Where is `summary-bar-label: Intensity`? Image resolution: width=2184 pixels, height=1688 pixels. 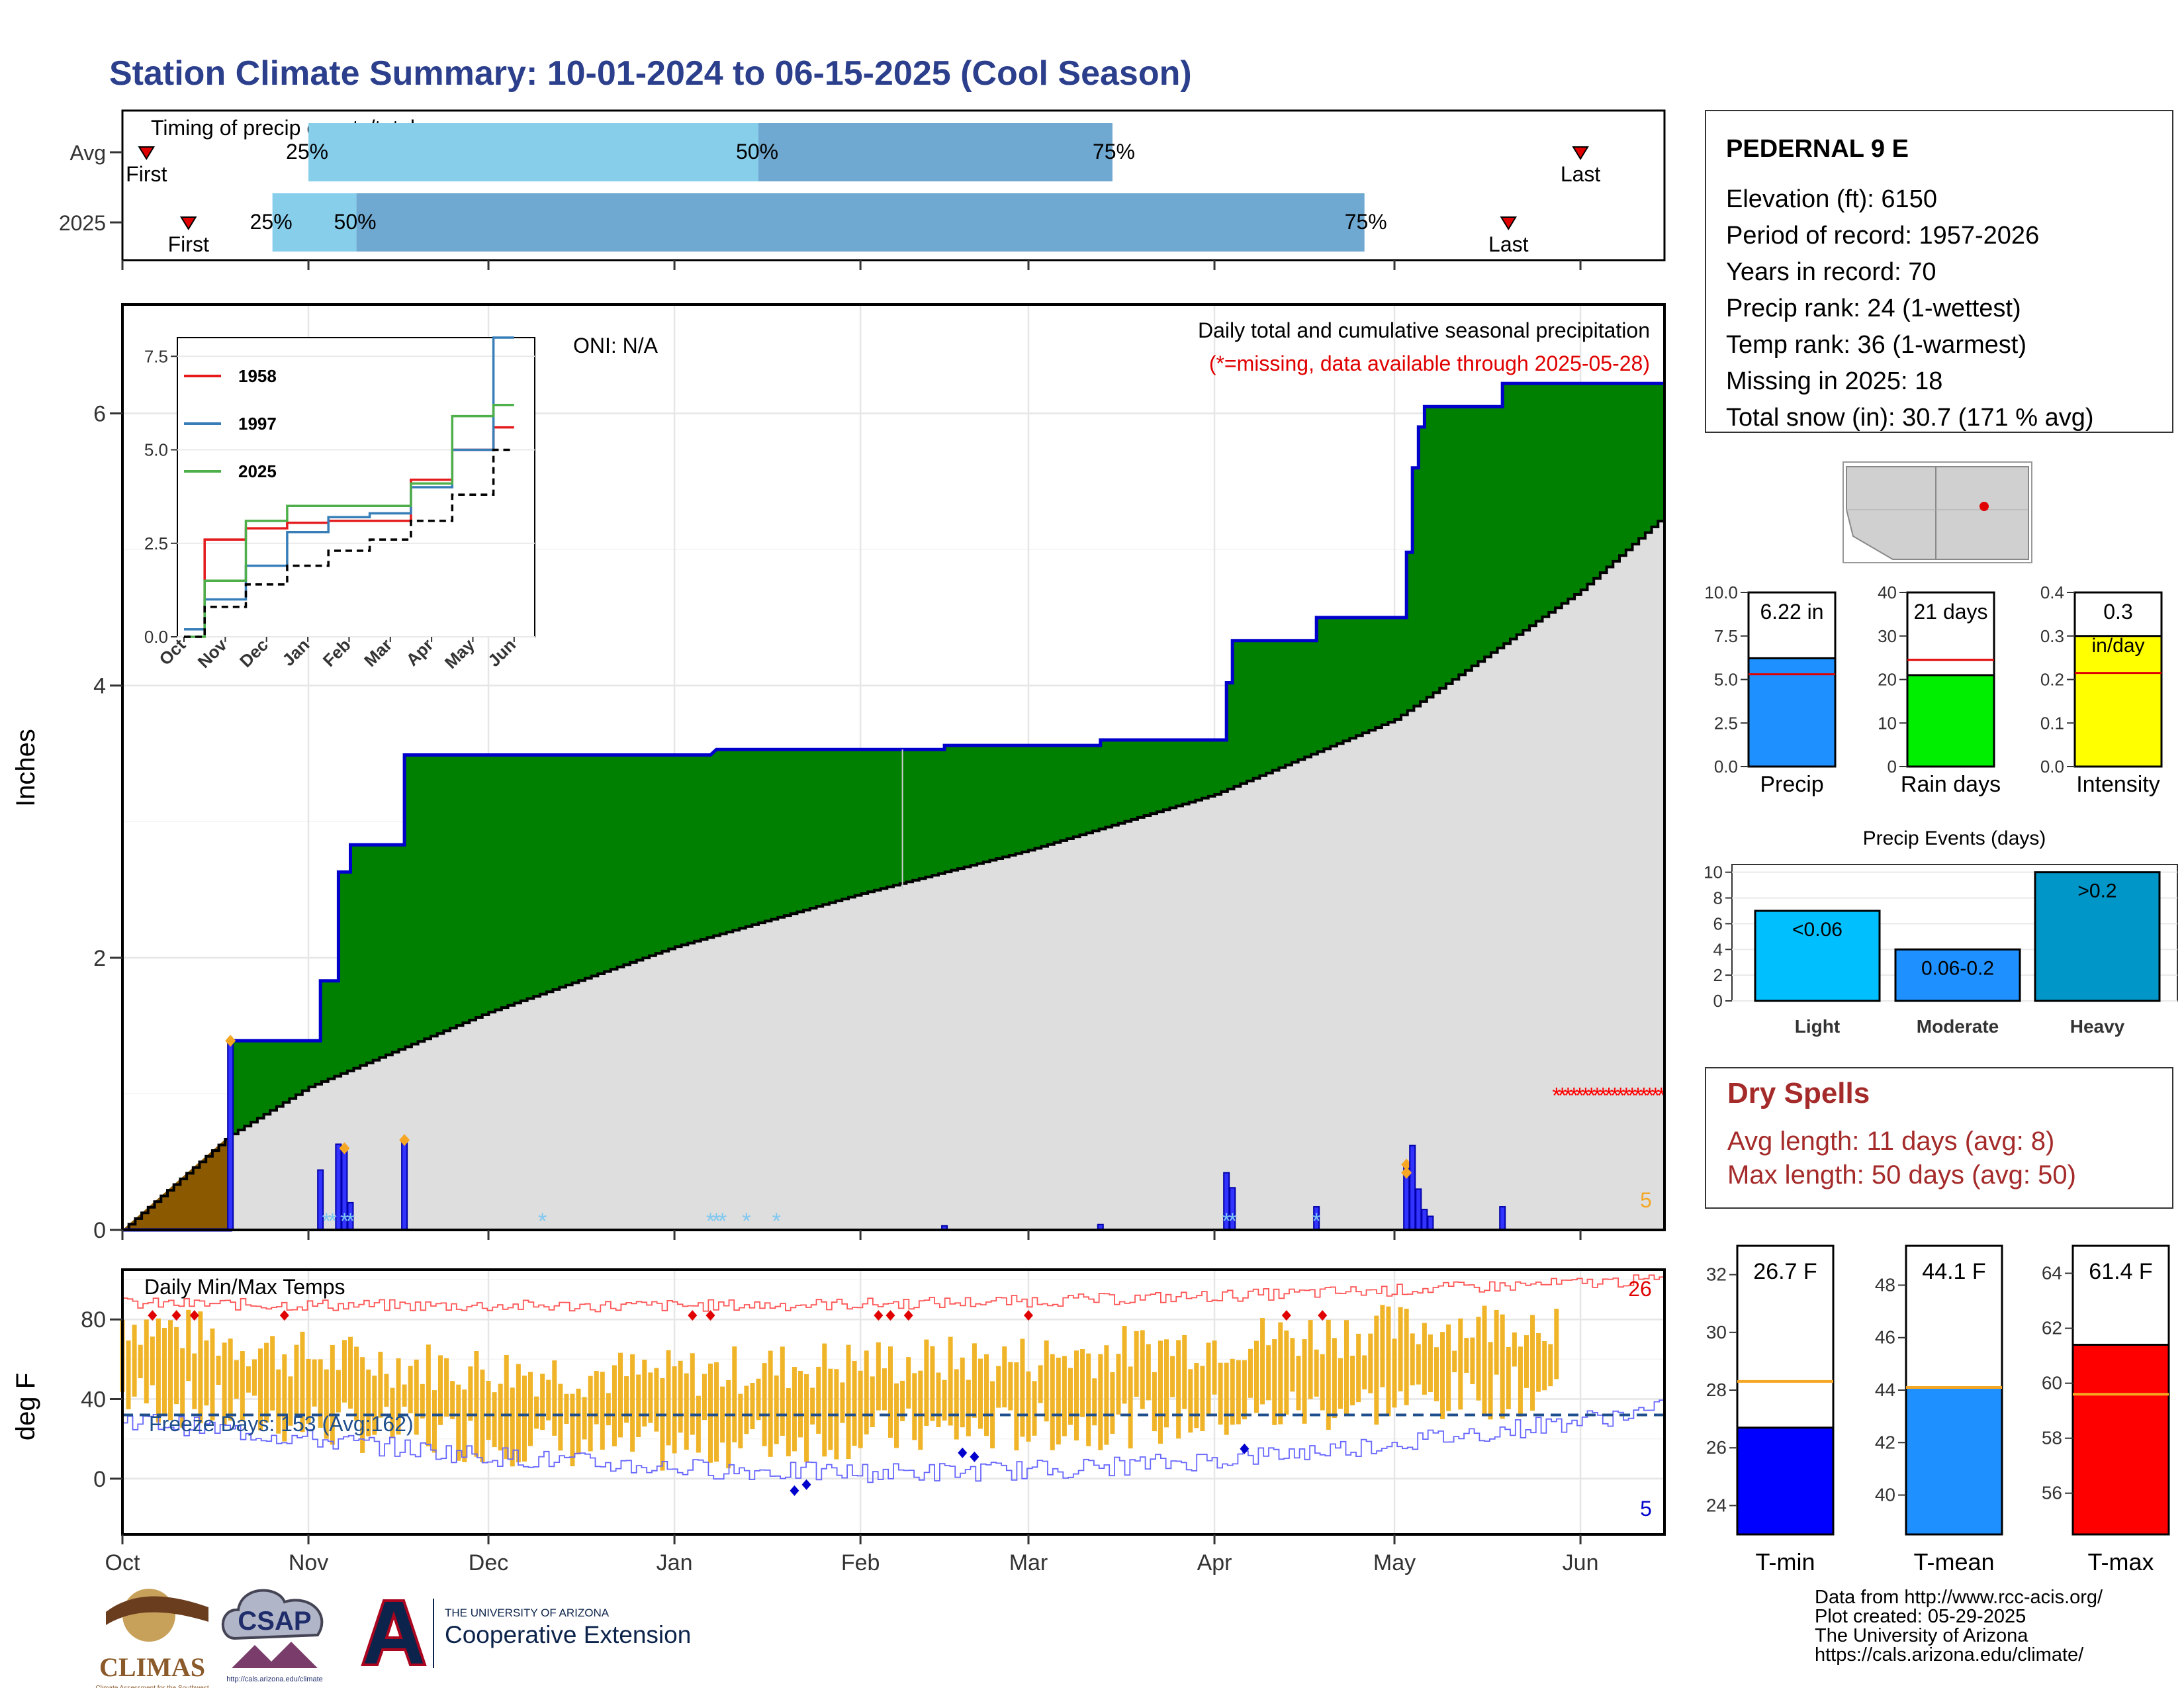
summary-bar-label: Intensity is located at coordinates (2118, 784).